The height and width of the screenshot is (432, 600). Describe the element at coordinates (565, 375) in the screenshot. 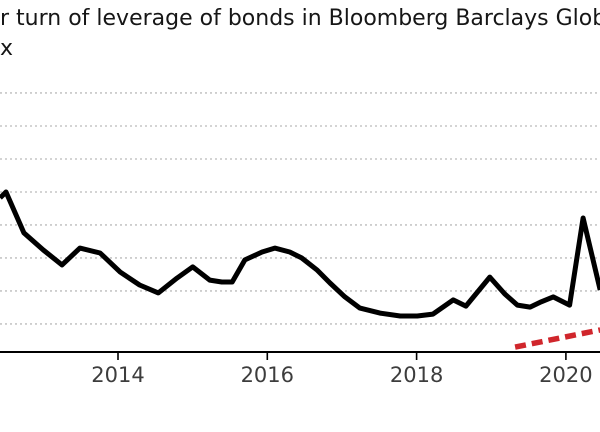

I see `x-axis-tick-label: 2020` at that location.